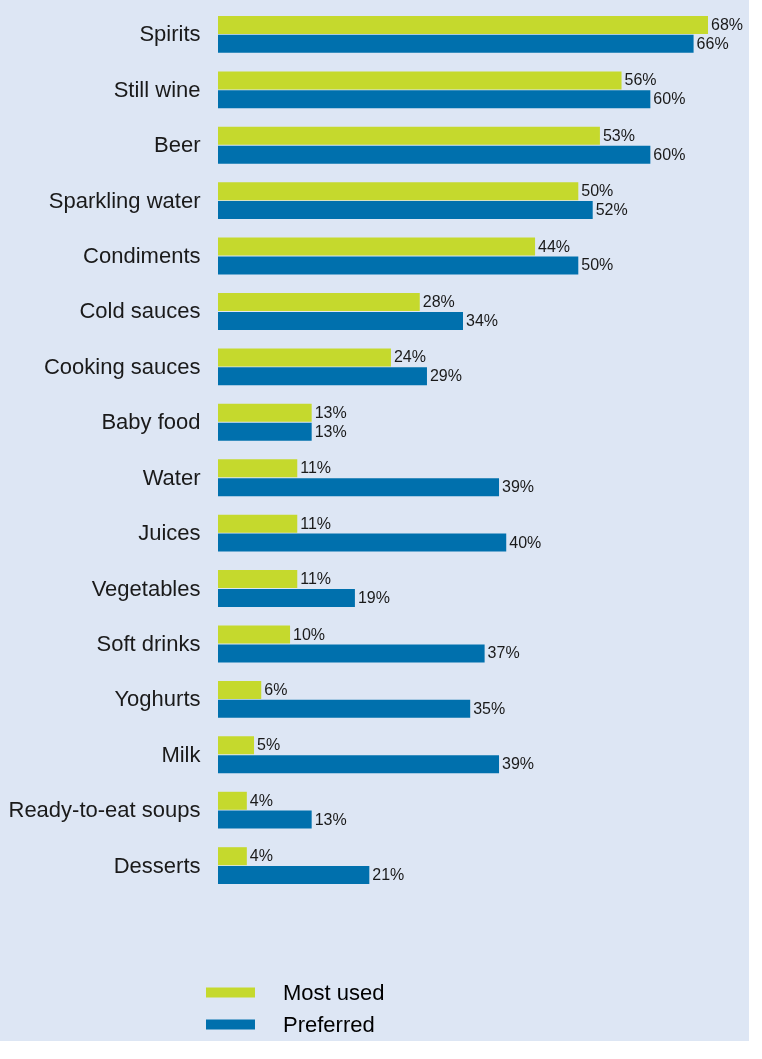  What do you see at coordinates (177, 145) in the screenshot?
I see `y-tick-label: Beer` at bounding box center [177, 145].